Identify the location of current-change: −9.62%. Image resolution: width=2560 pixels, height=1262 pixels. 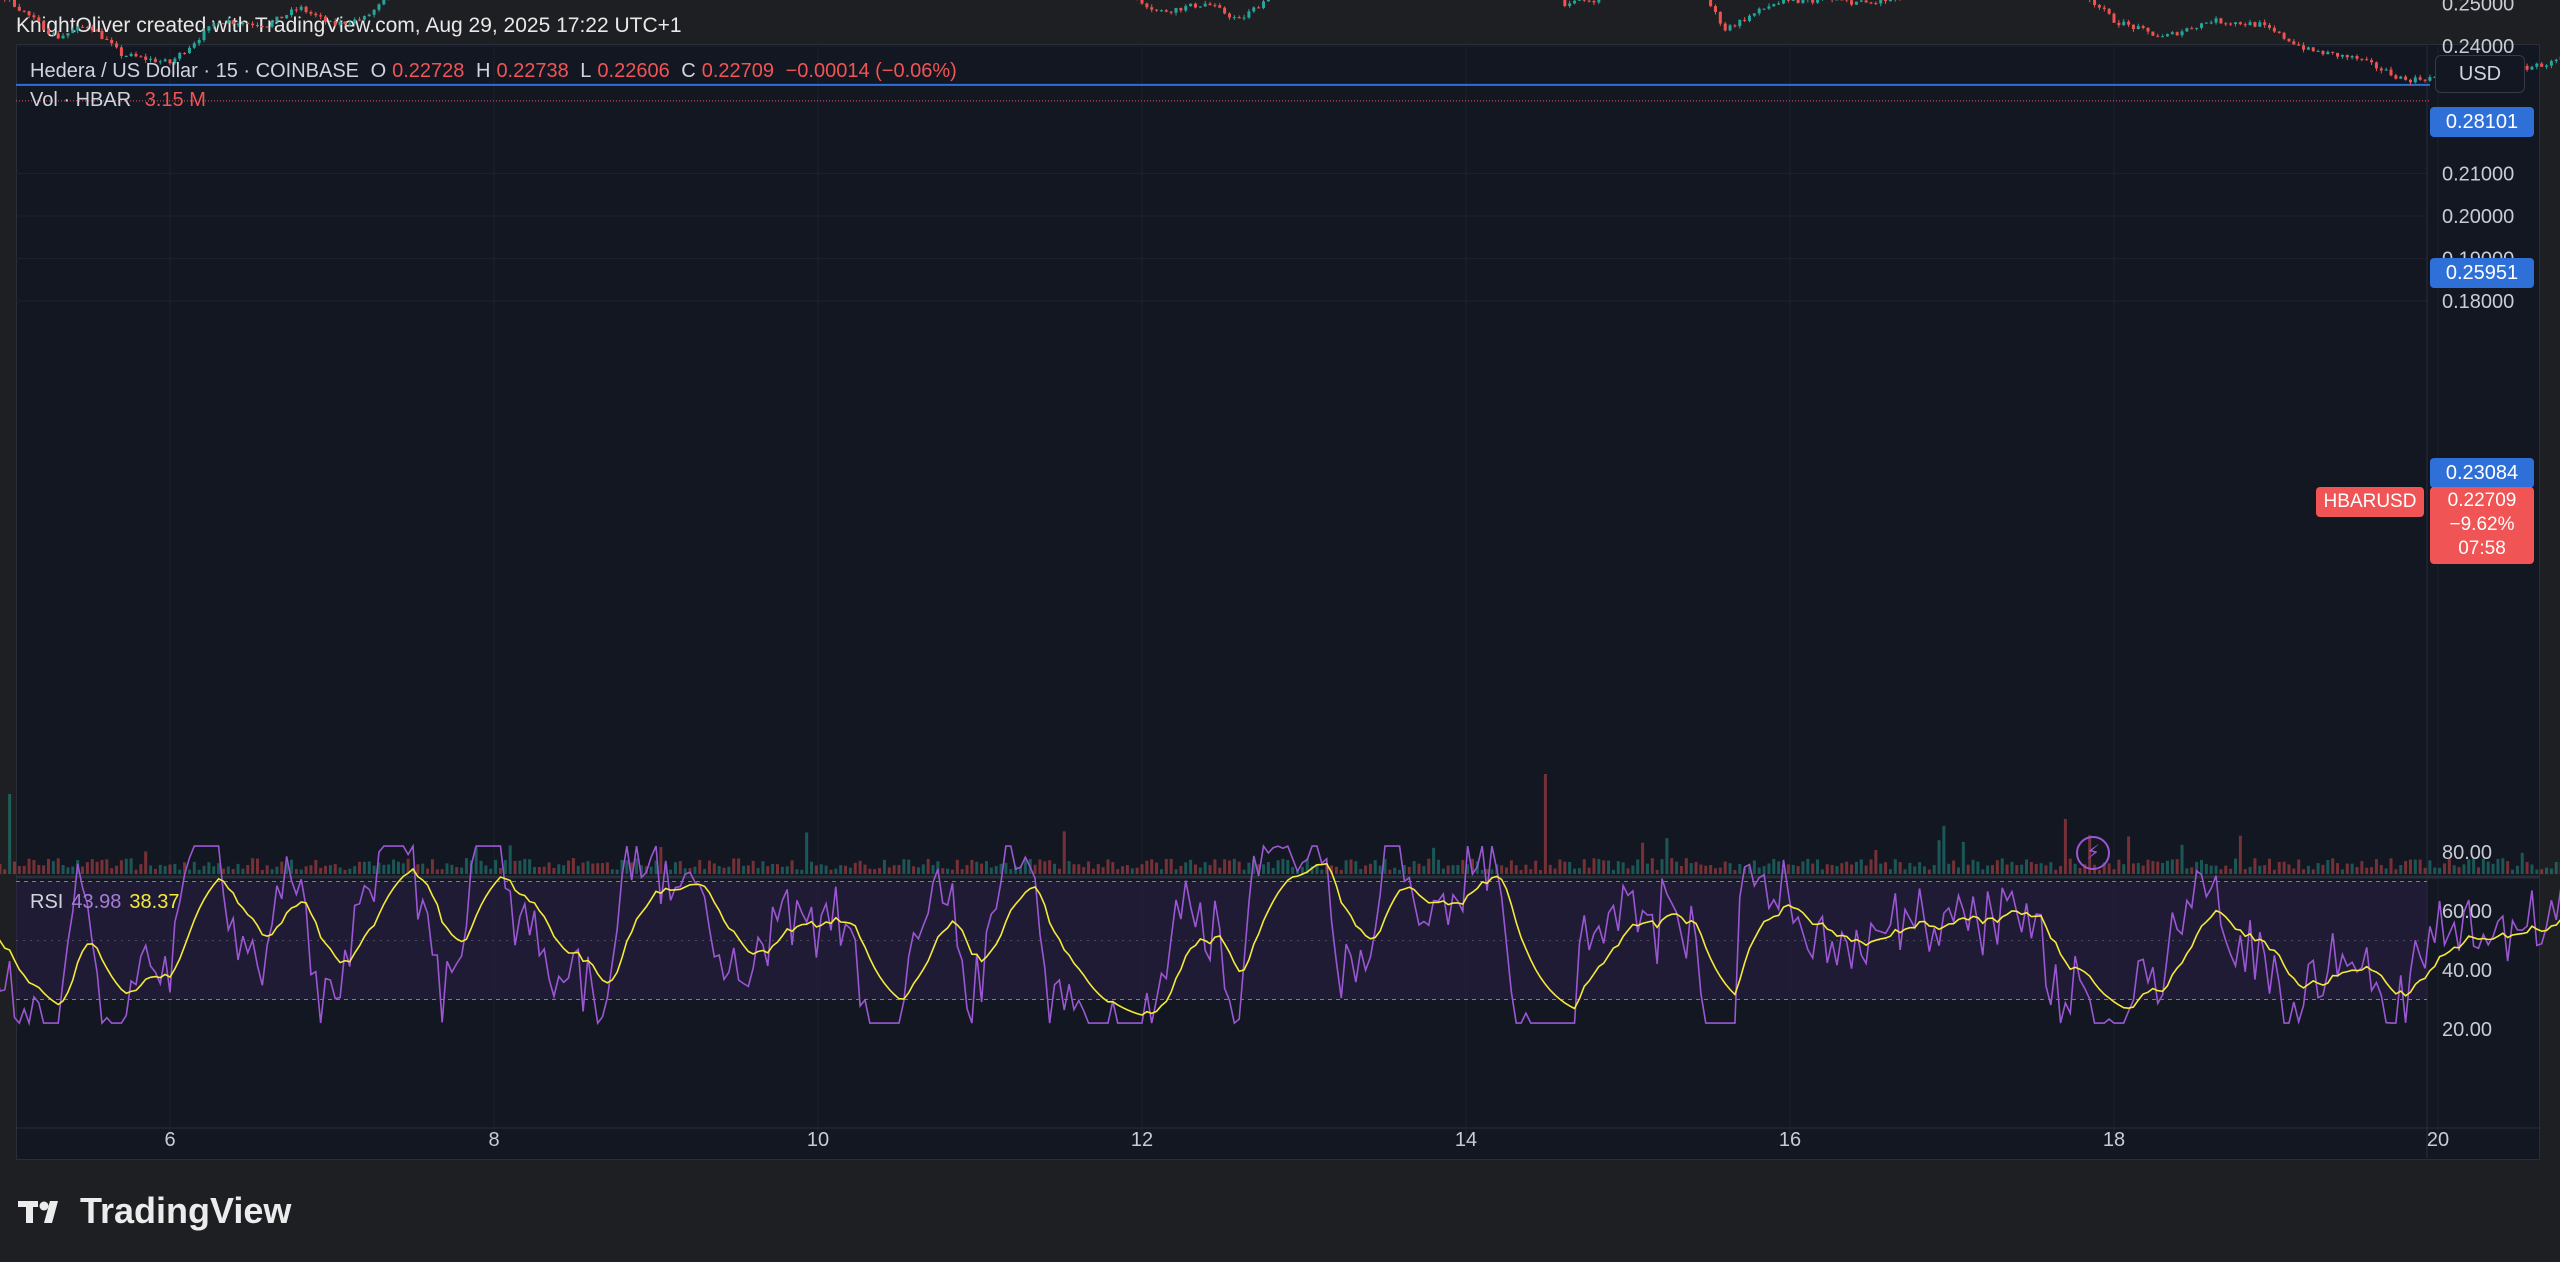
(2482, 524).